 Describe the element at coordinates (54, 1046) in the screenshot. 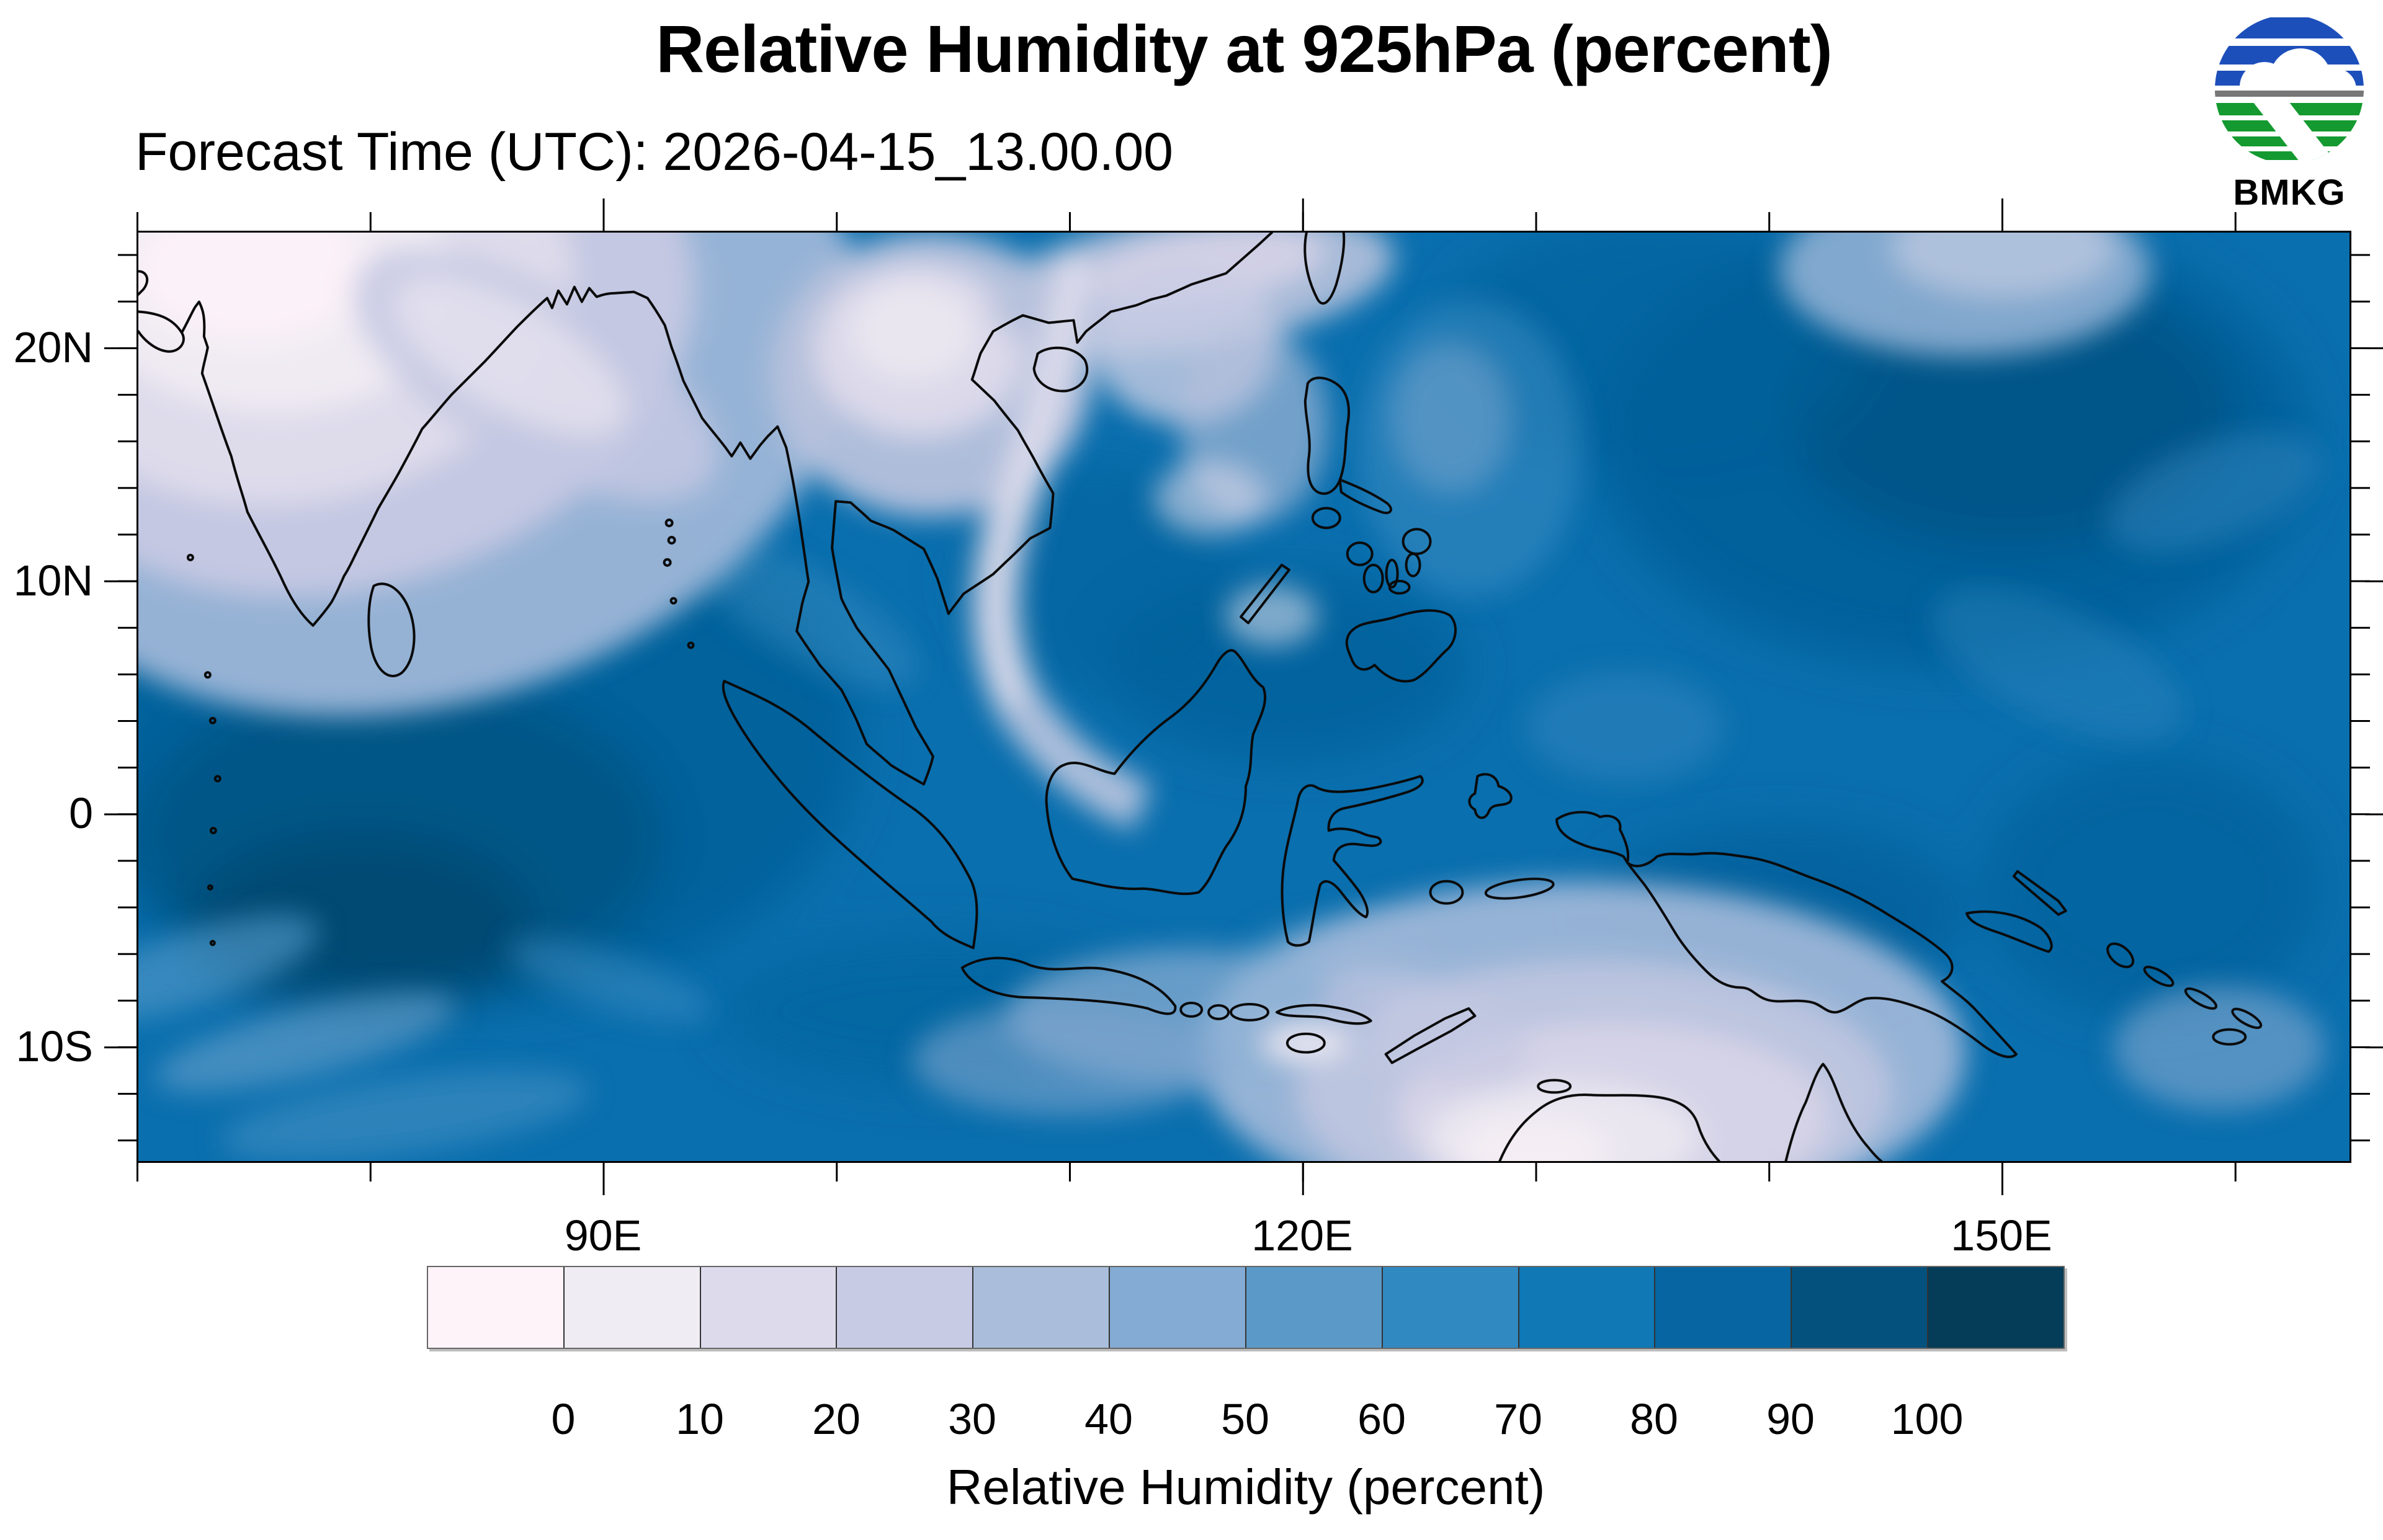

I see `y-tick-label-10s: 10S` at that location.